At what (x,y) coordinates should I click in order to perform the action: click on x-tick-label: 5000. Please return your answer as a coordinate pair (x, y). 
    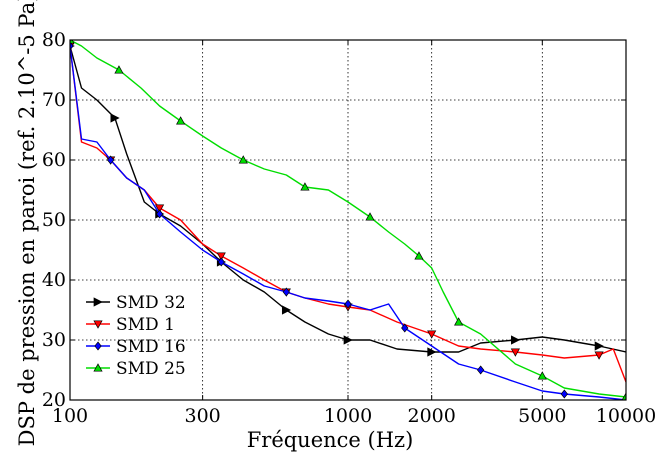
    Looking at the image, I should click on (542, 416).